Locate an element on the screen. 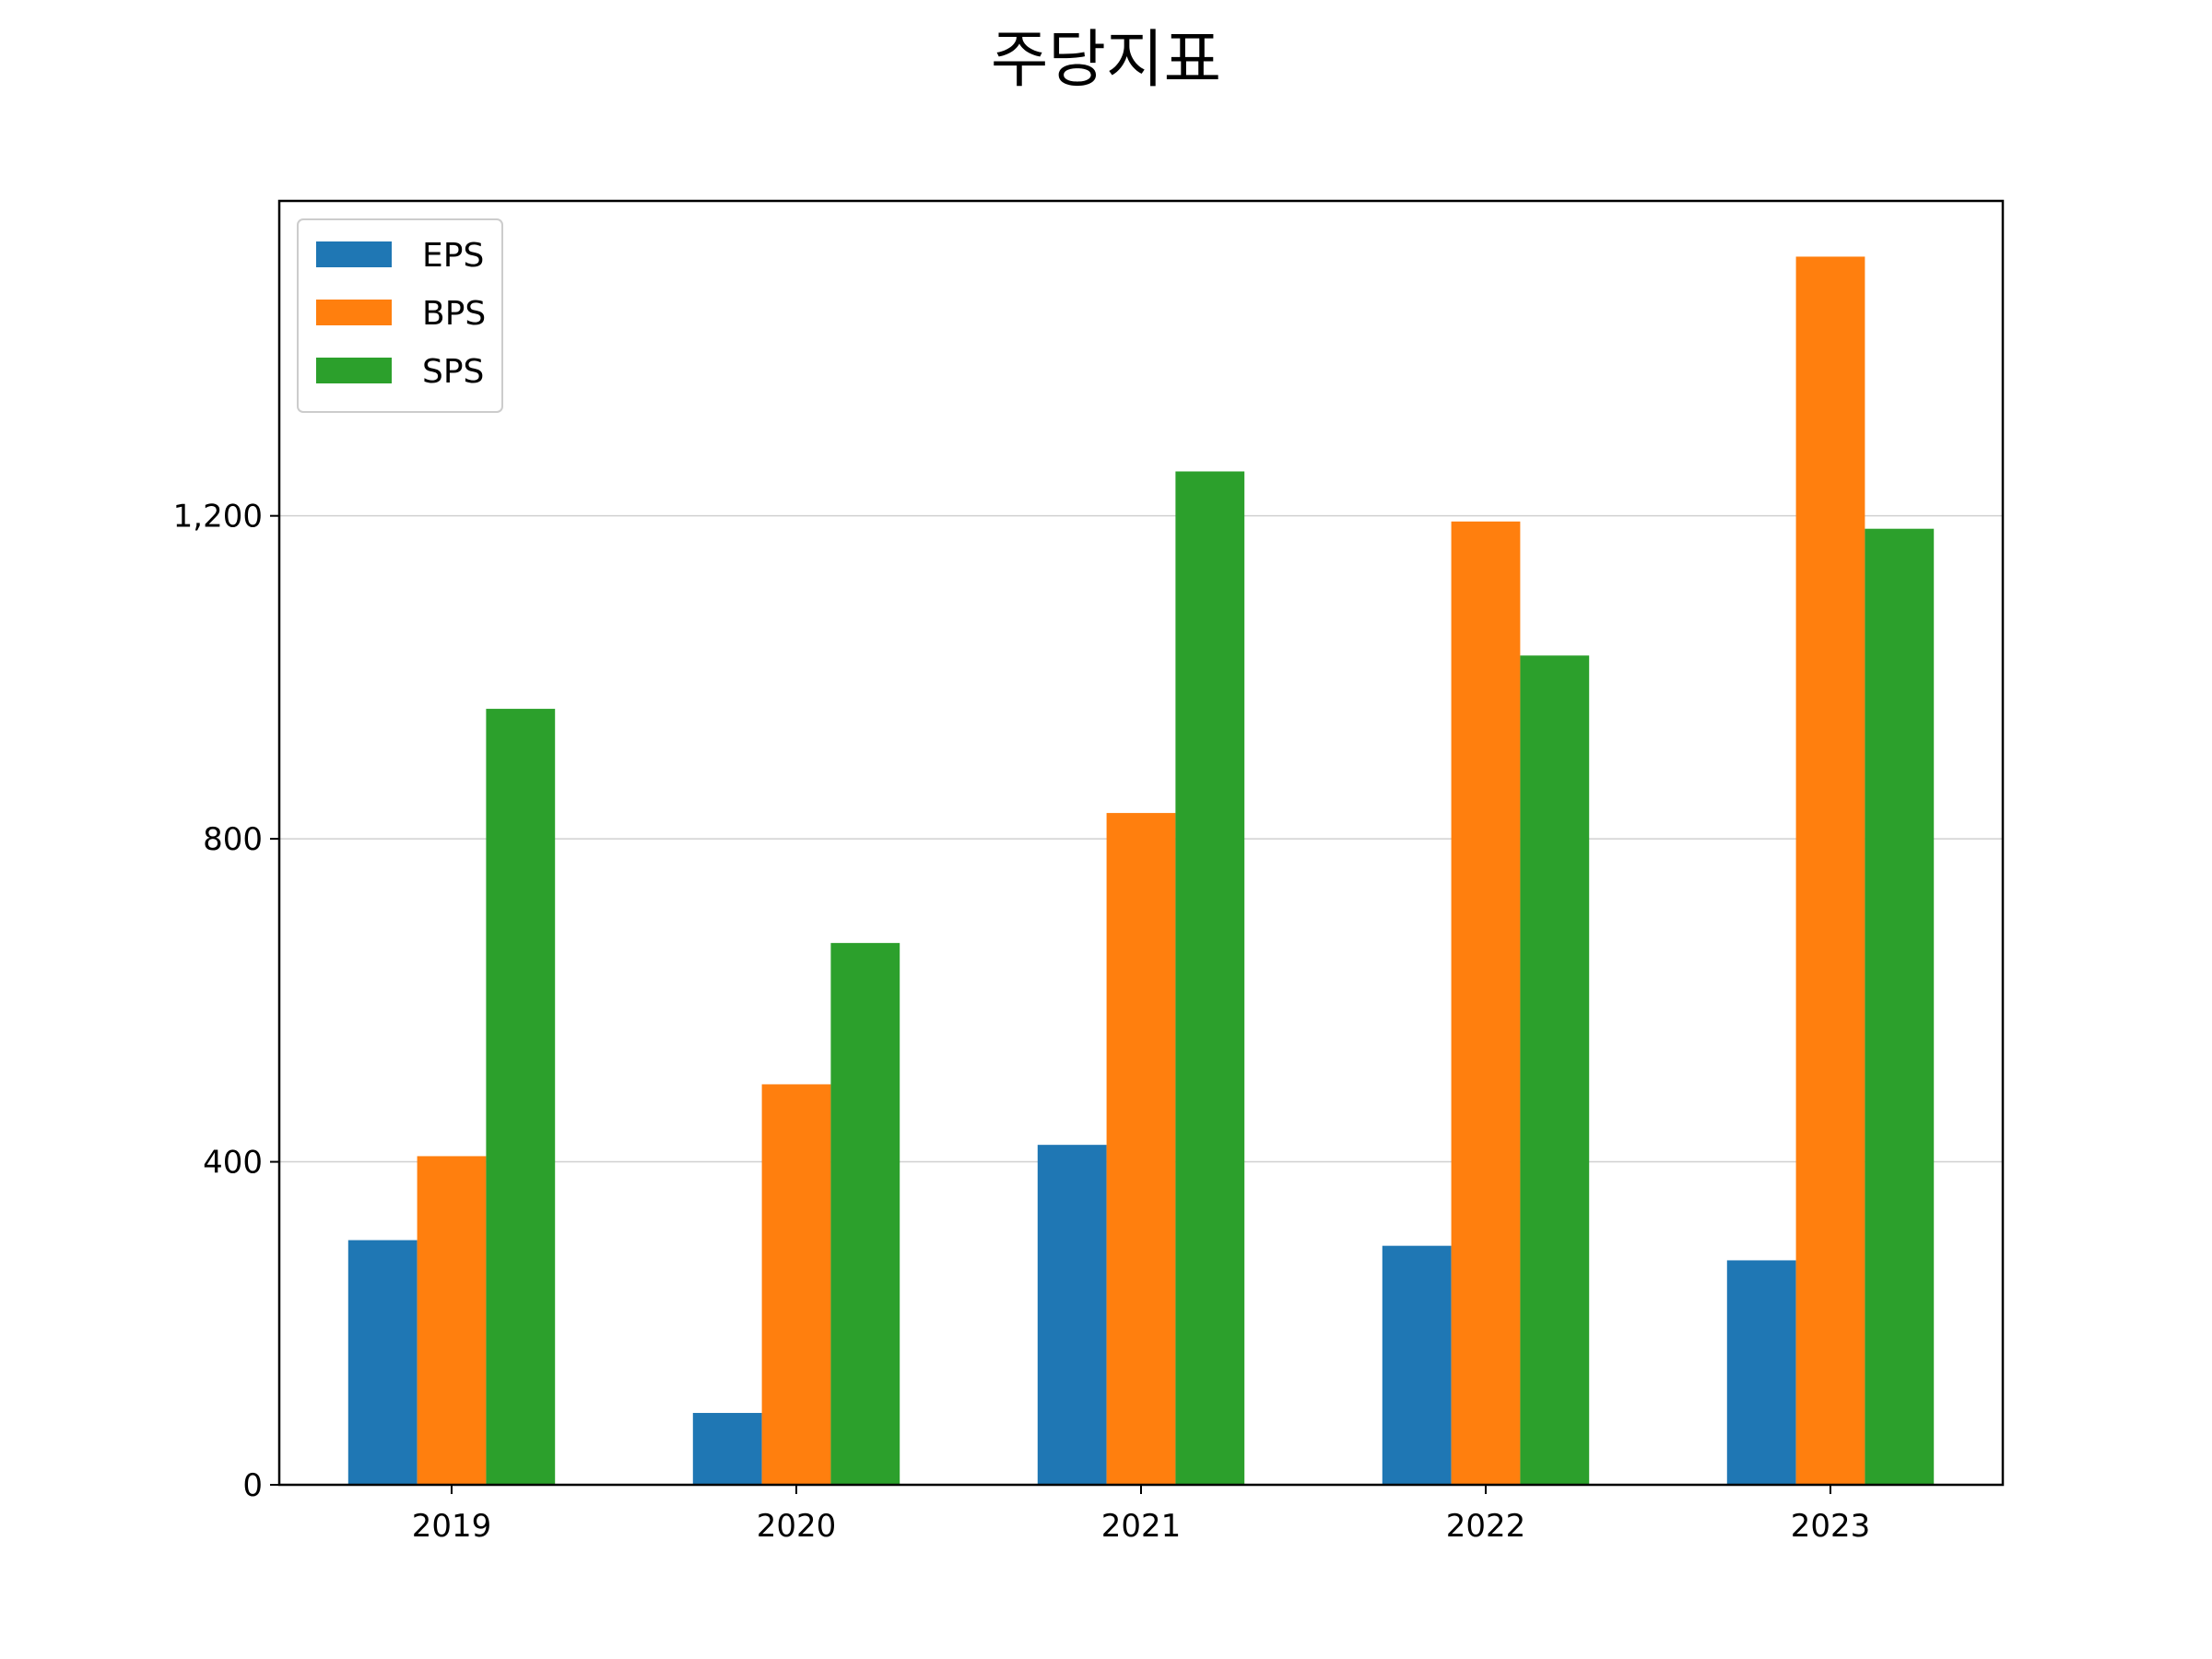 This screenshot has height=1659, width=2212. bar-bps-2022 is located at coordinates (1486, 1003).